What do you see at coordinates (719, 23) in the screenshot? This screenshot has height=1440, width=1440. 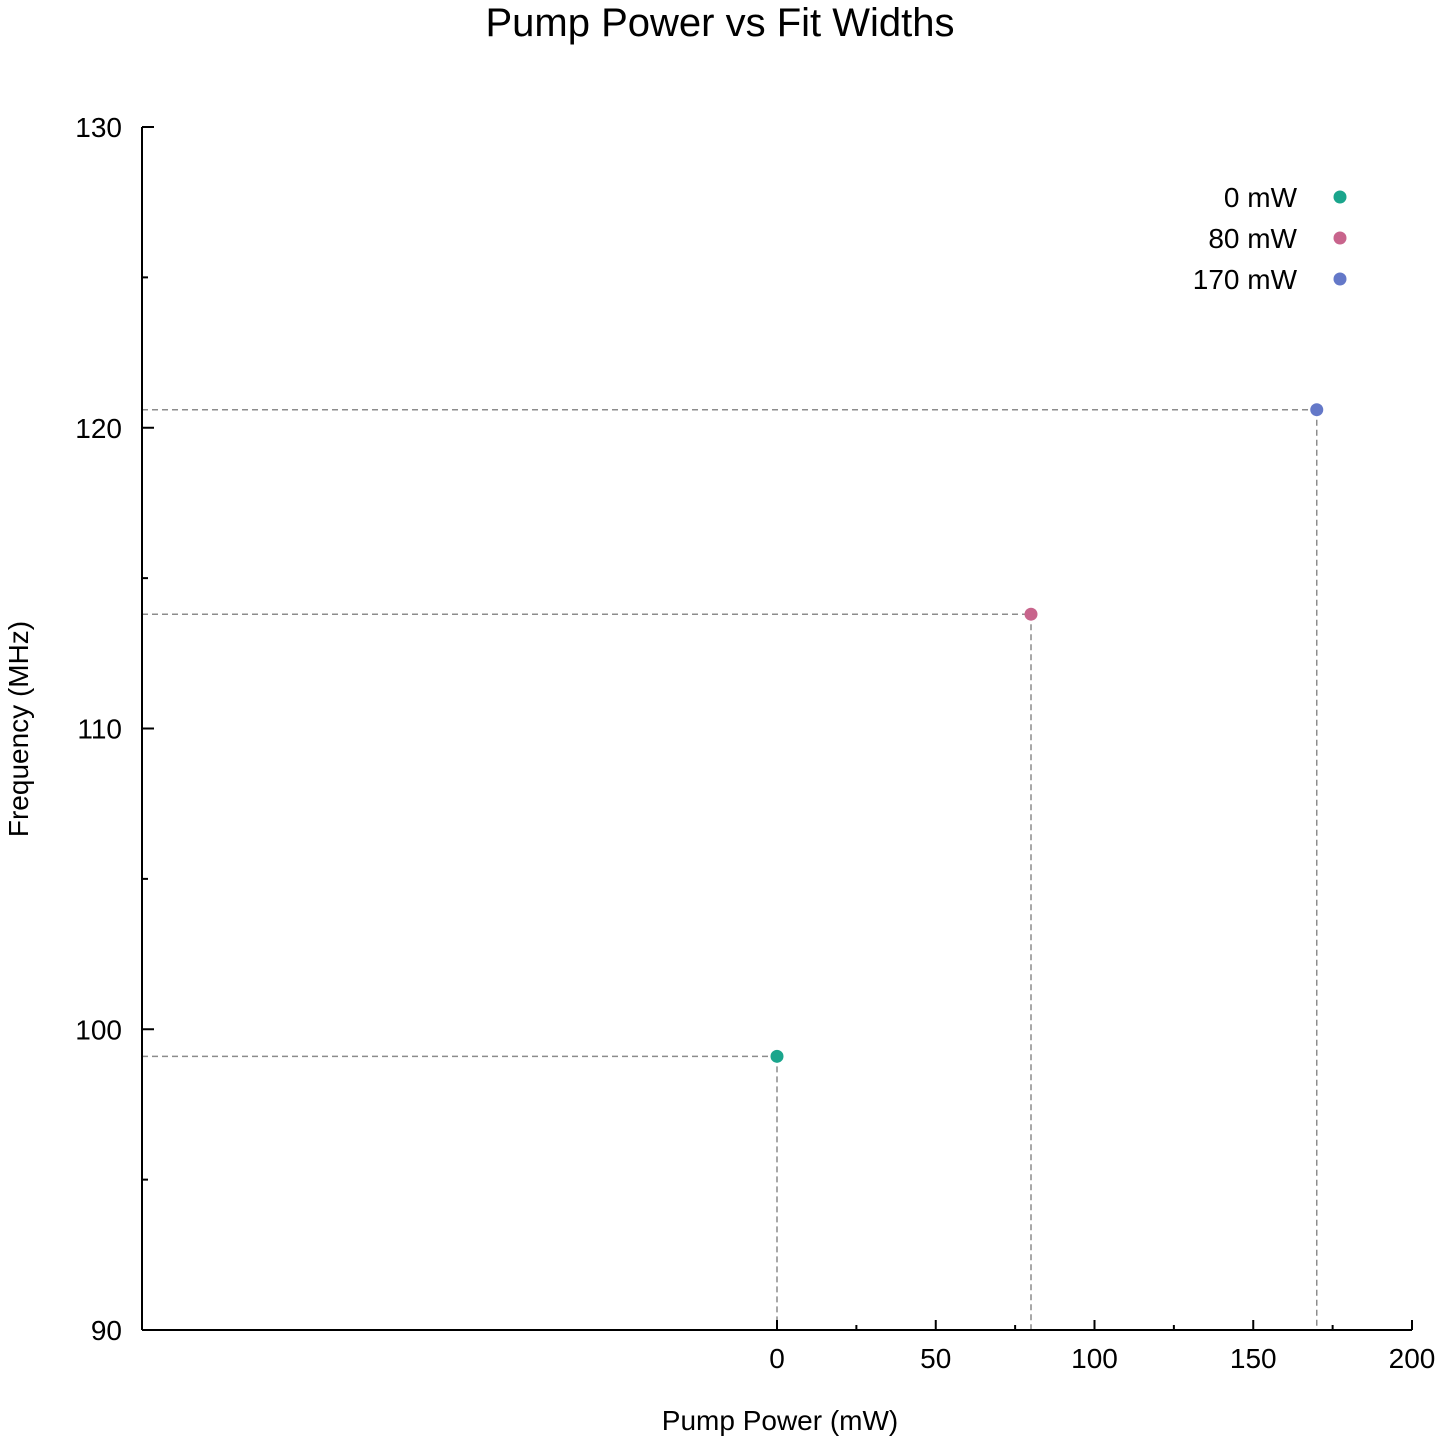 I see `chart-title: Pump Power vs Fit Widths` at bounding box center [719, 23].